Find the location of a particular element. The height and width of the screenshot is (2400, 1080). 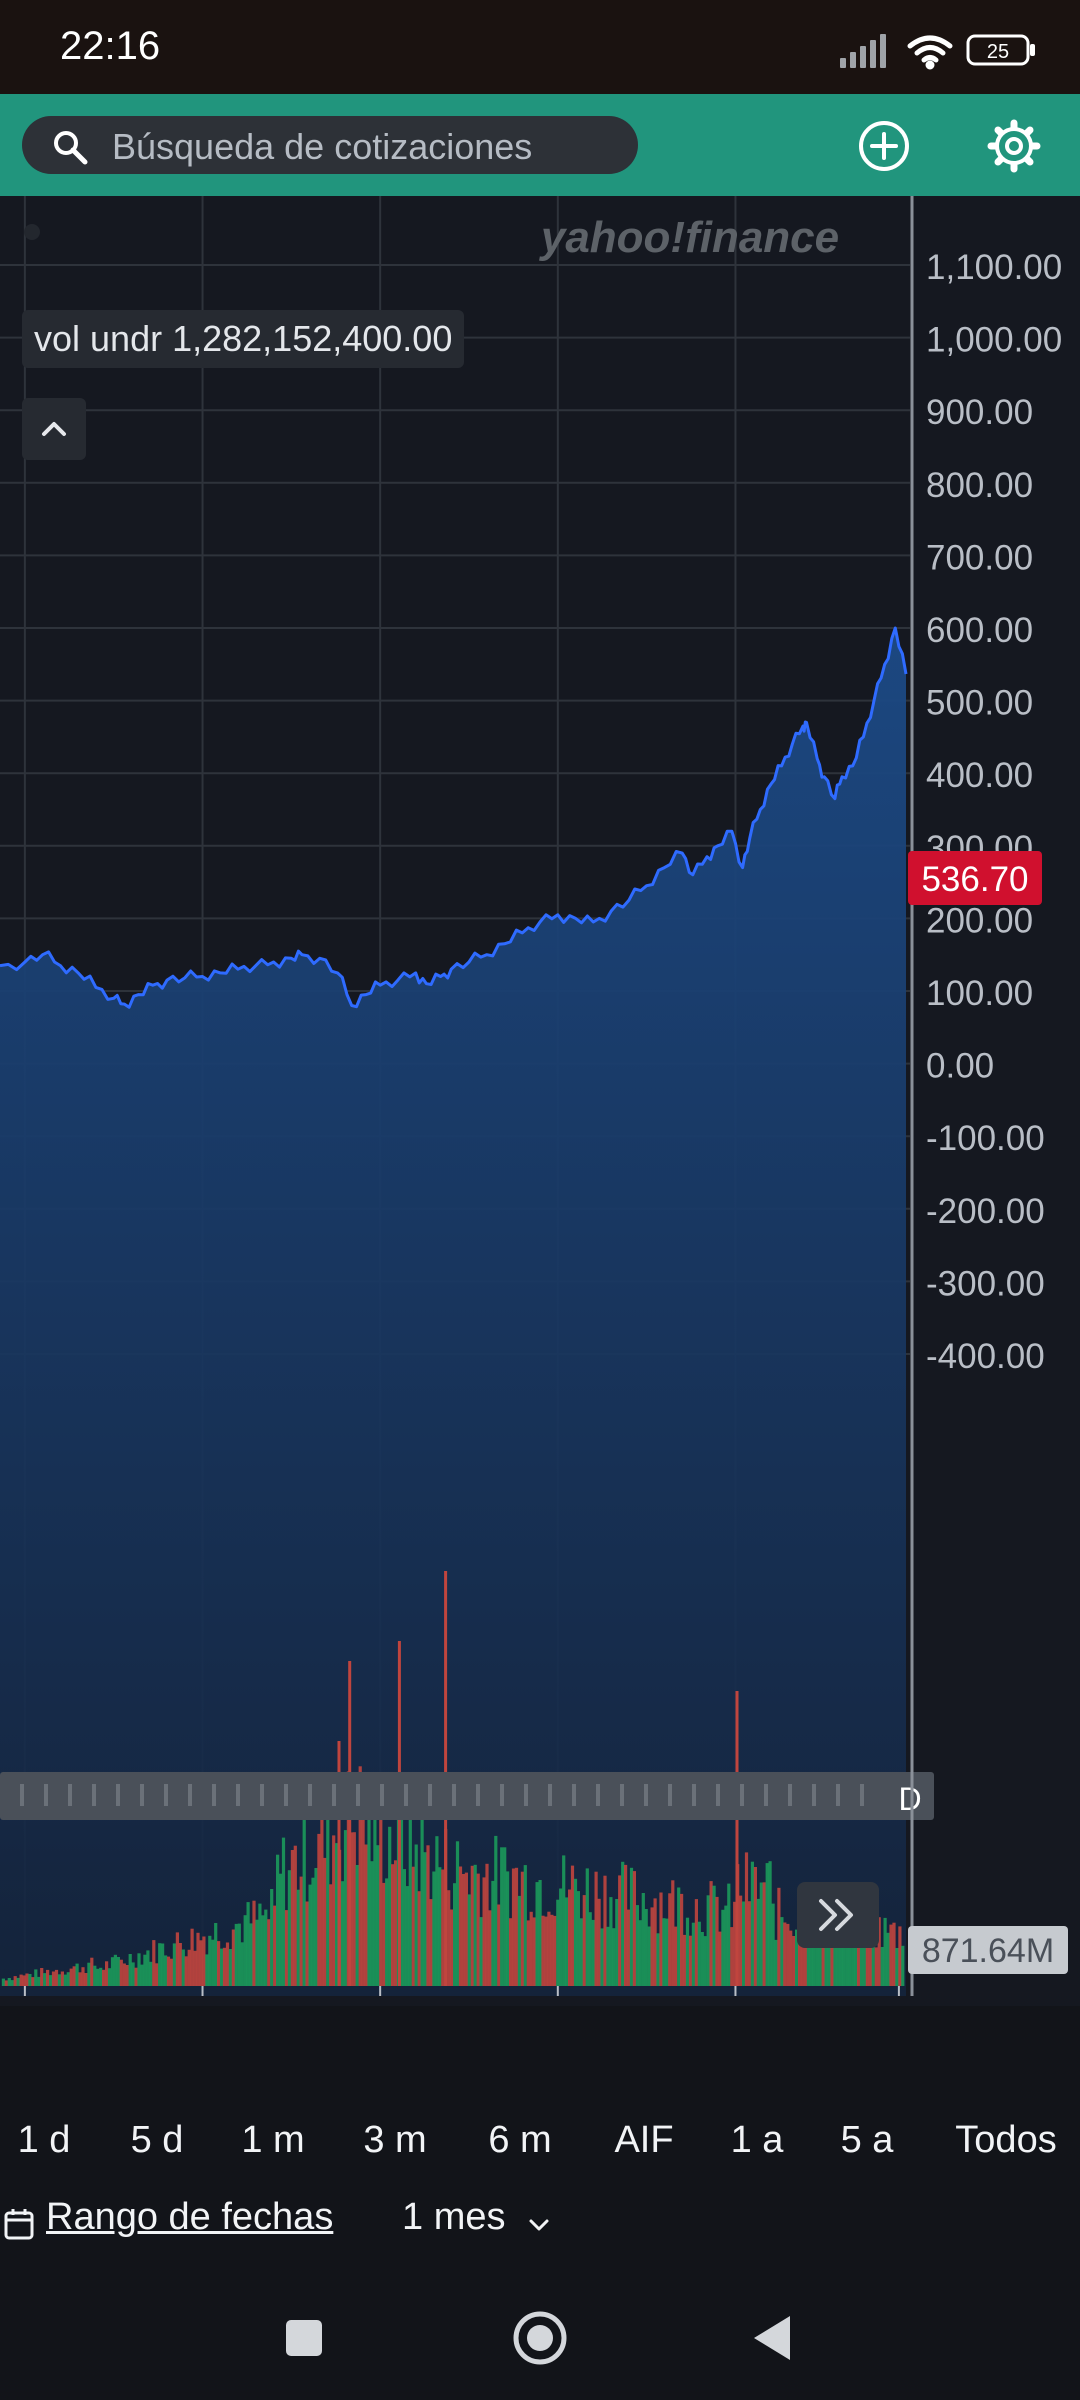

period-button-1-a: 1 a is located at coordinates (757, 2140).